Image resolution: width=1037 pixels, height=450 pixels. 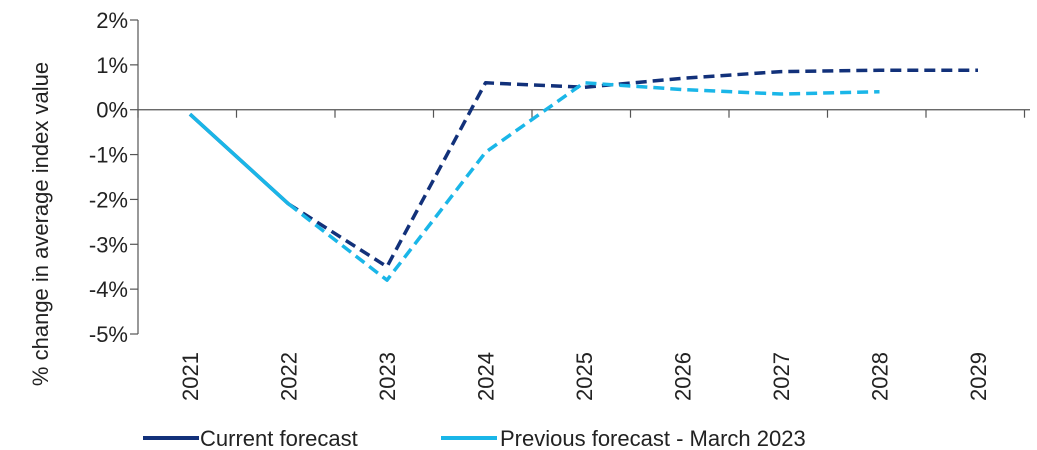 What do you see at coordinates (108, 155) in the screenshot?
I see `y-tick-label: -1%` at bounding box center [108, 155].